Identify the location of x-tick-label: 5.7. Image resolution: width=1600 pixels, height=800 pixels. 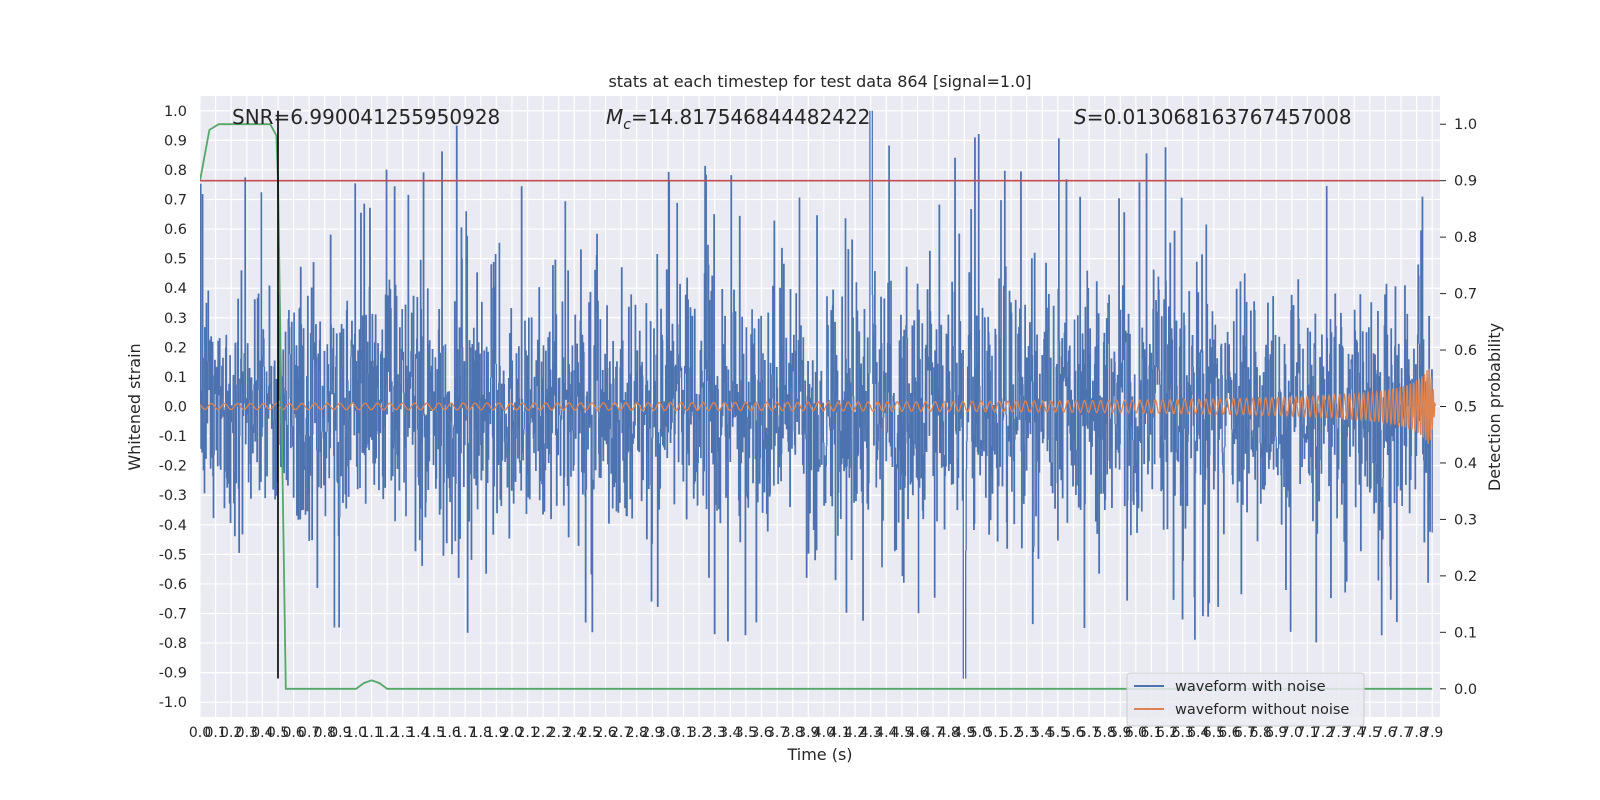
(1089, 733).